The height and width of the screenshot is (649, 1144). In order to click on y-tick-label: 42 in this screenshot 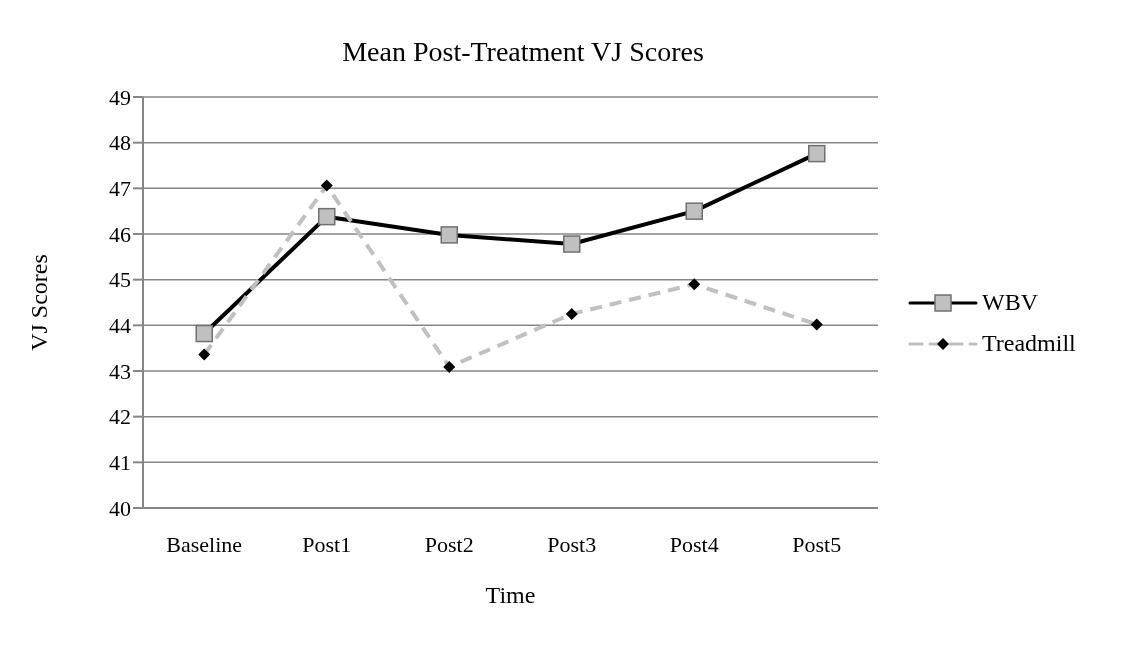, I will do `click(120, 417)`.